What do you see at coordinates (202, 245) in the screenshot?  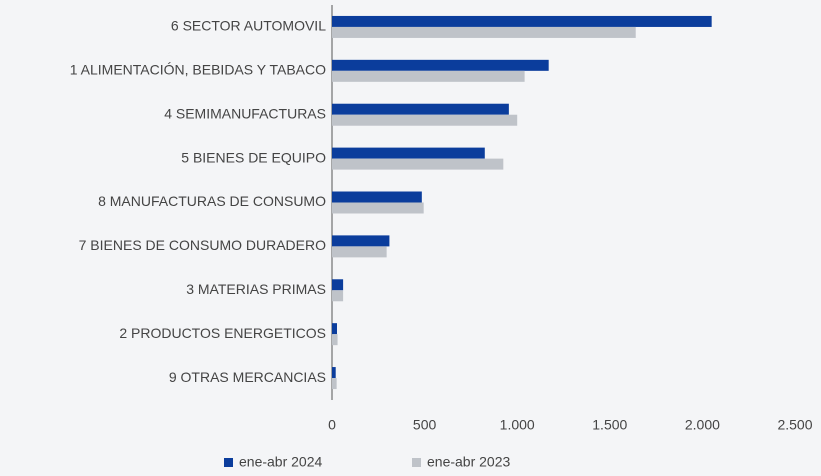 I see `y-tick-label: 7 BIENES DE CONSUMO DURADERO` at bounding box center [202, 245].